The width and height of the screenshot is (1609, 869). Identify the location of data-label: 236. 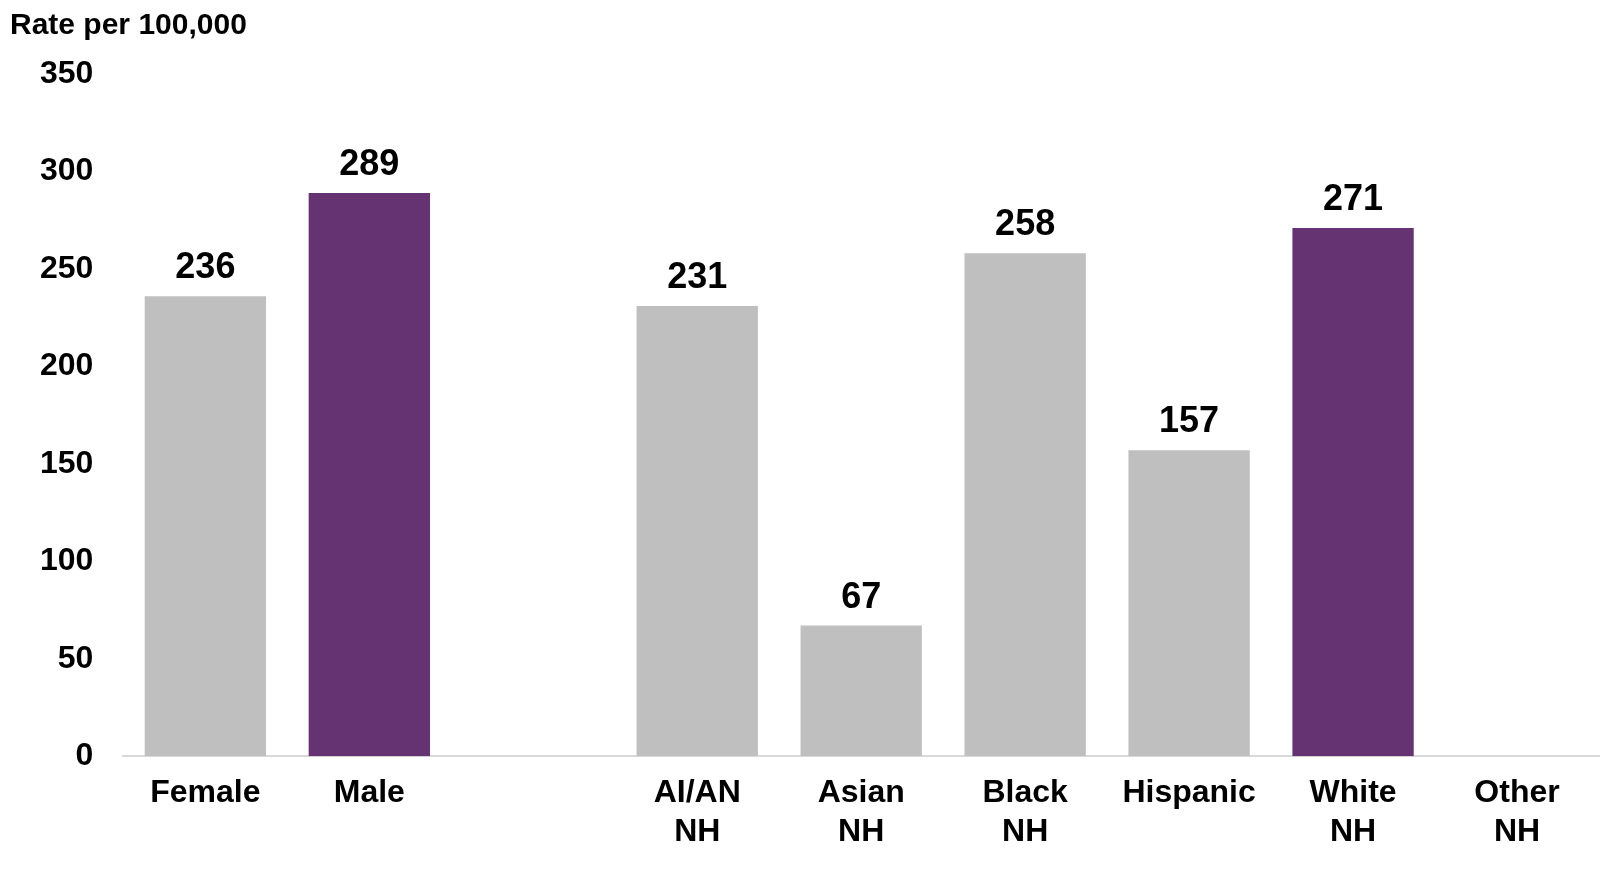
(205, 266).